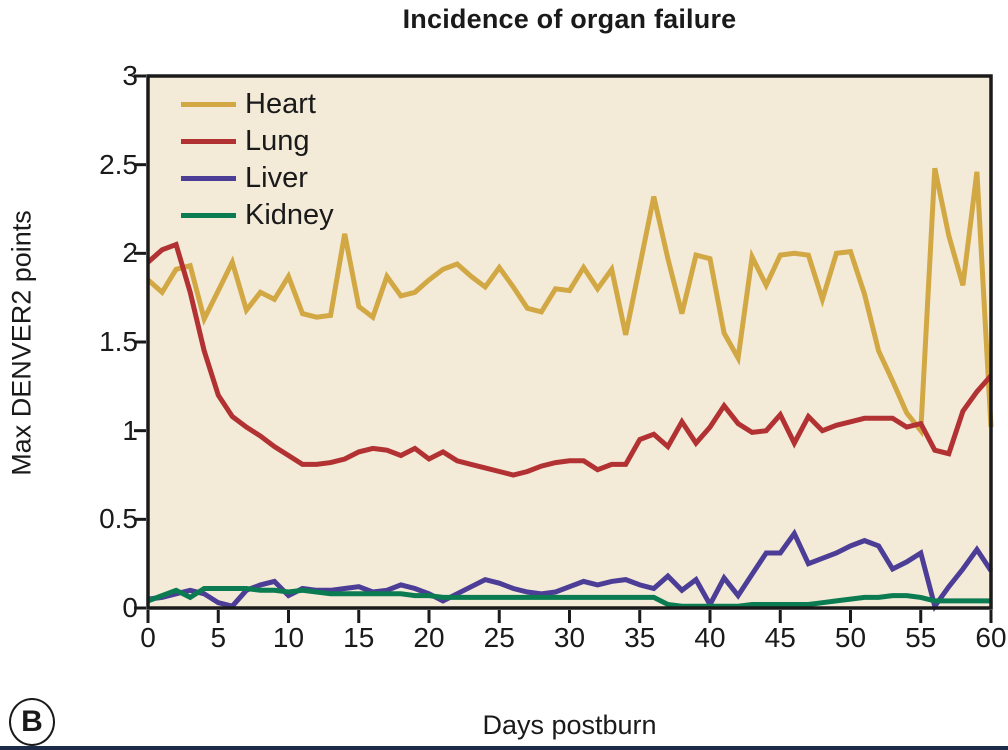 The image size is (1008, 750). I want to click on x-axis-label: Days postburn, so click(569, 725).